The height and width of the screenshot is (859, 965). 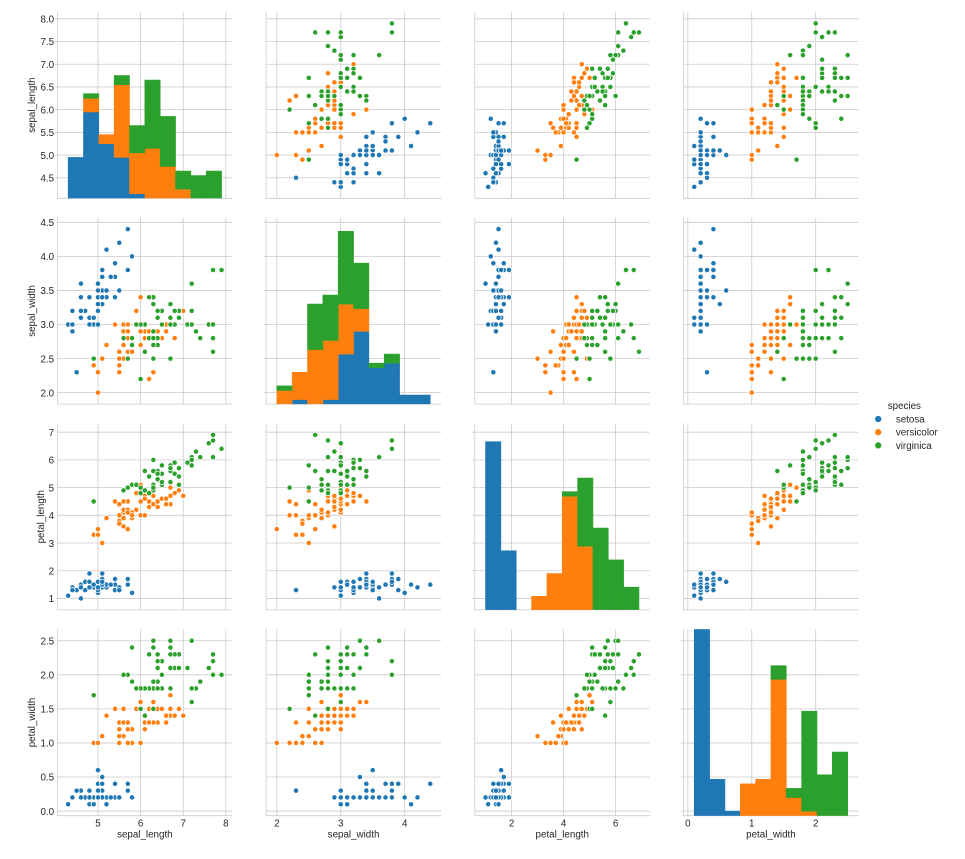 I want to click on svg-text: 8, so click(x=226, y=823).